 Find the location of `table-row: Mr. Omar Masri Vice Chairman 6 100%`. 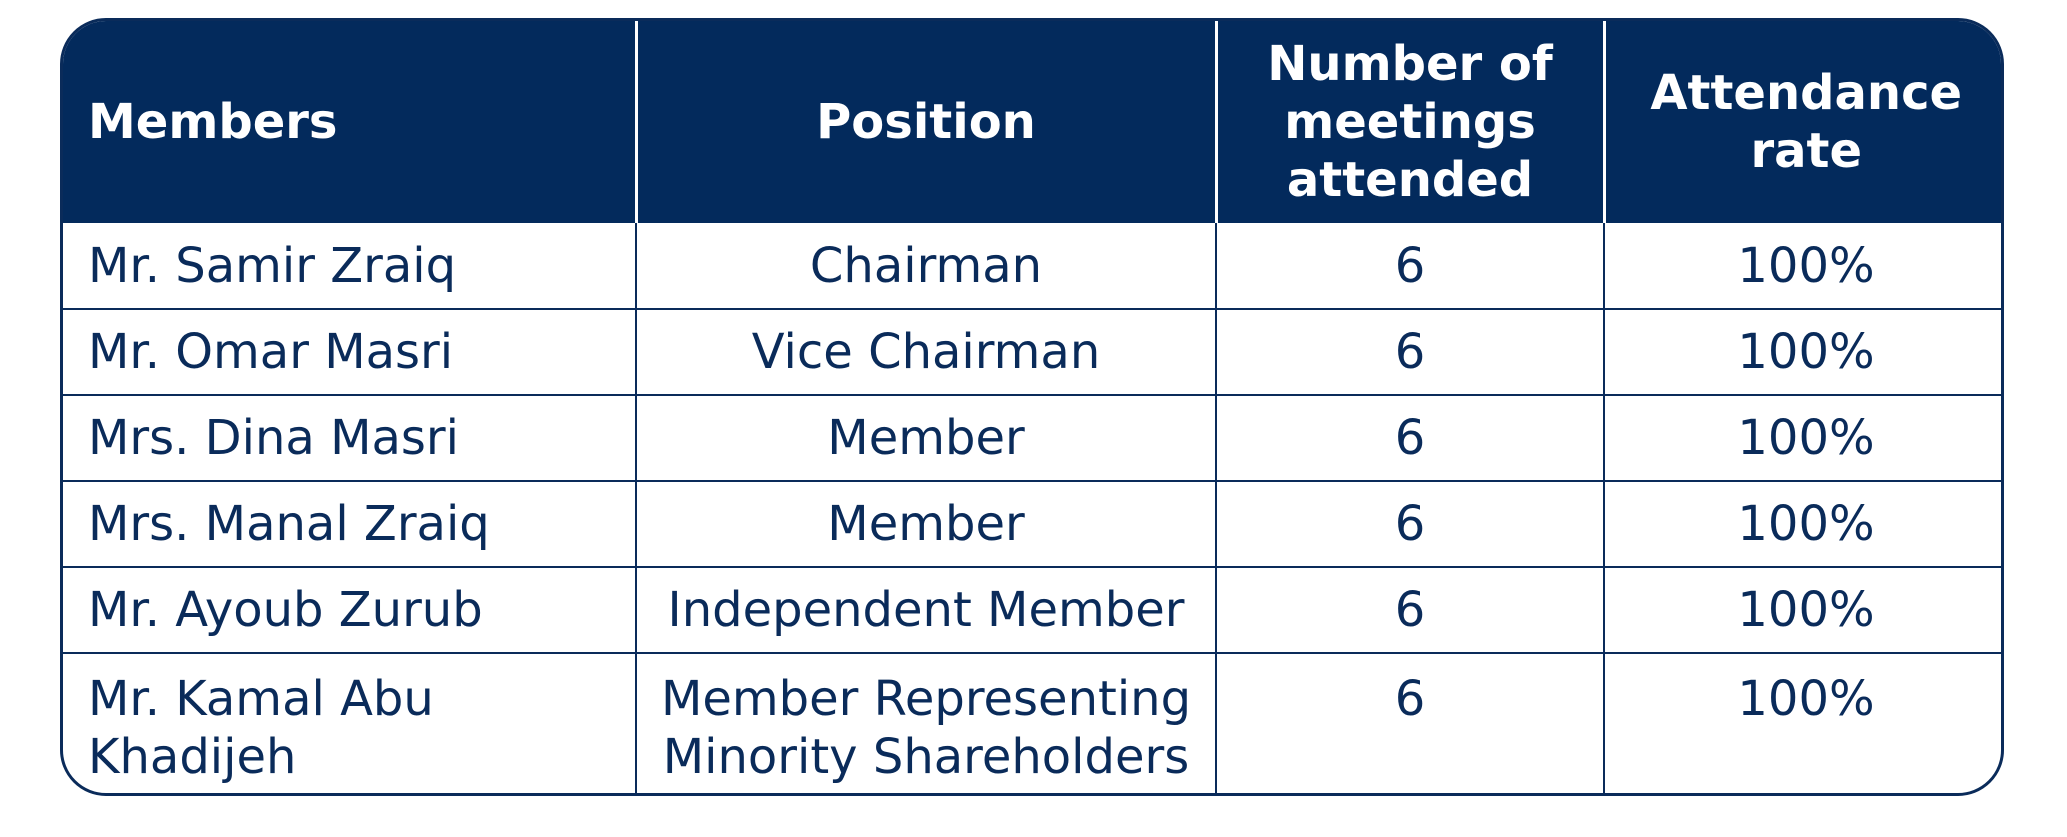

table-row: Mr. Omar Masri Vice Chairman 6 100% is located at coordinates (1032, 352).